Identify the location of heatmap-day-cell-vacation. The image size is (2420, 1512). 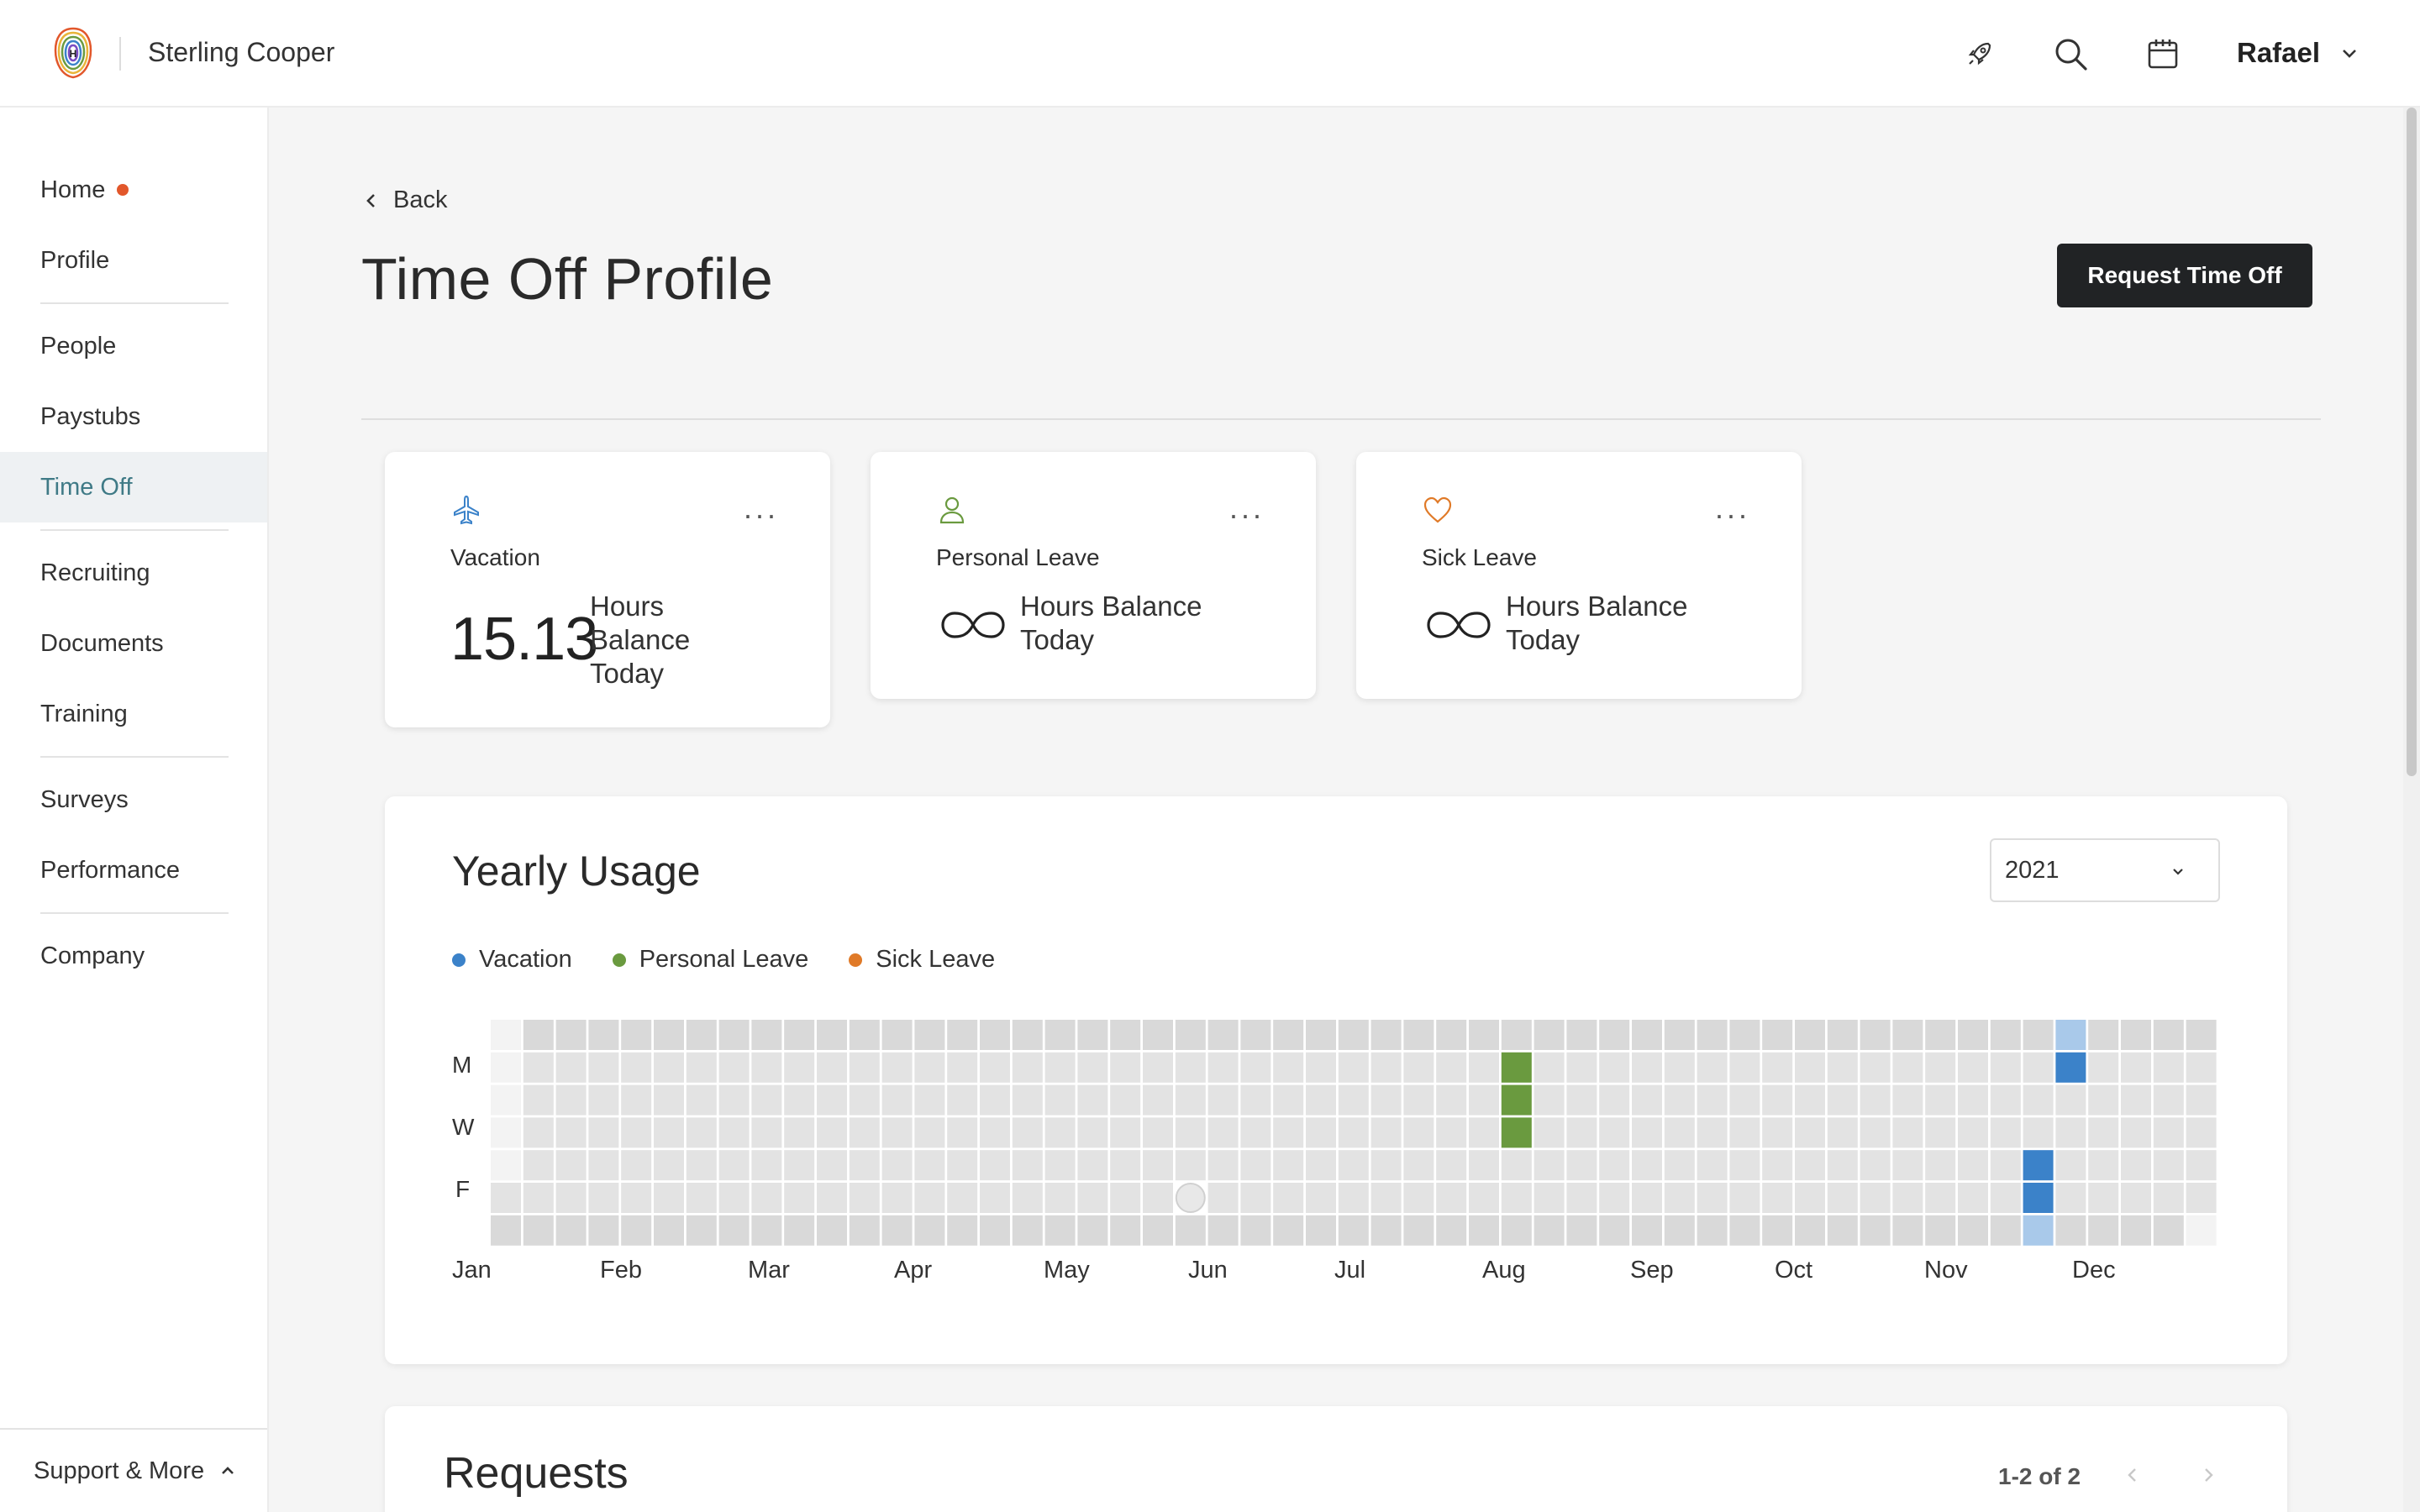
(2039, 1165).